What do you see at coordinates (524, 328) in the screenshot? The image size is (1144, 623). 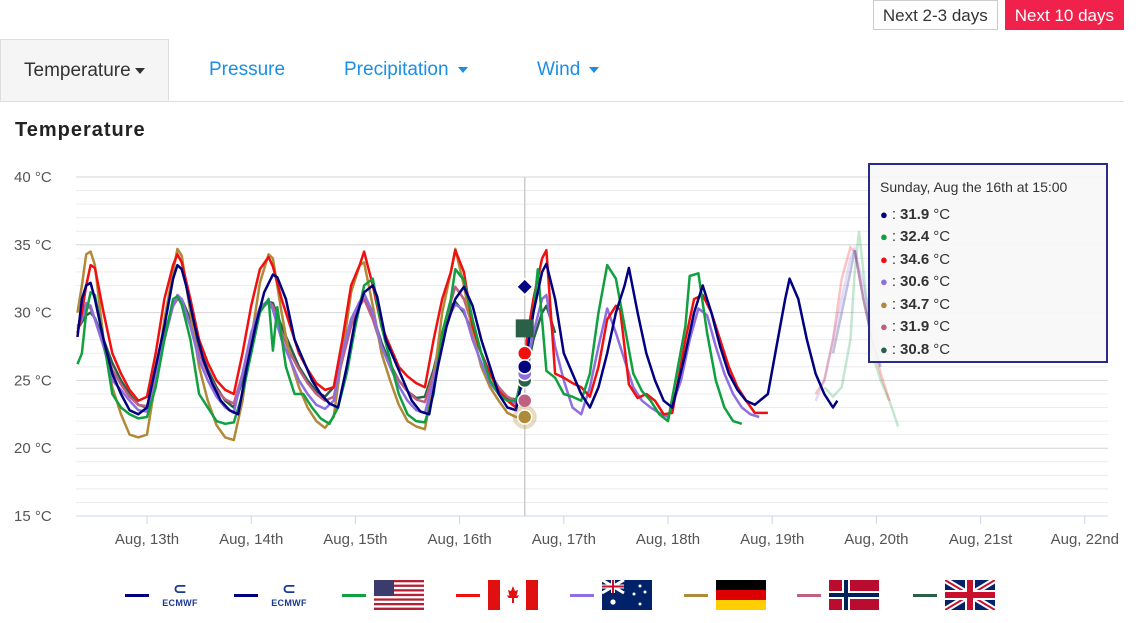 I see `hover-marker-square` at bounding box center [524, 328].